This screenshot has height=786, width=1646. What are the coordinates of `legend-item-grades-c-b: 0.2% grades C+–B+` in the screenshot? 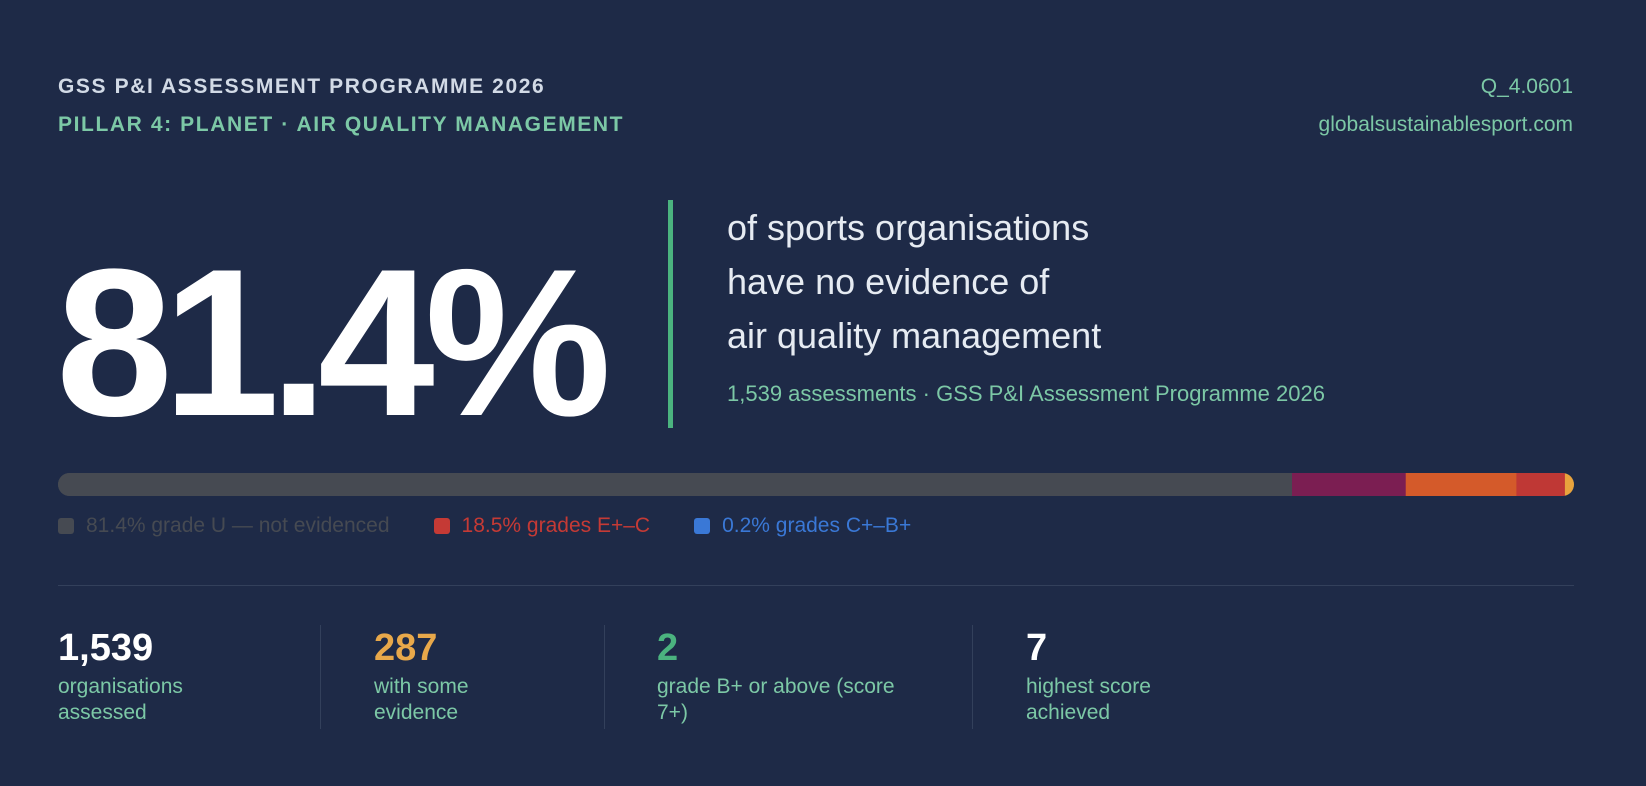 It's located at (802, 526).